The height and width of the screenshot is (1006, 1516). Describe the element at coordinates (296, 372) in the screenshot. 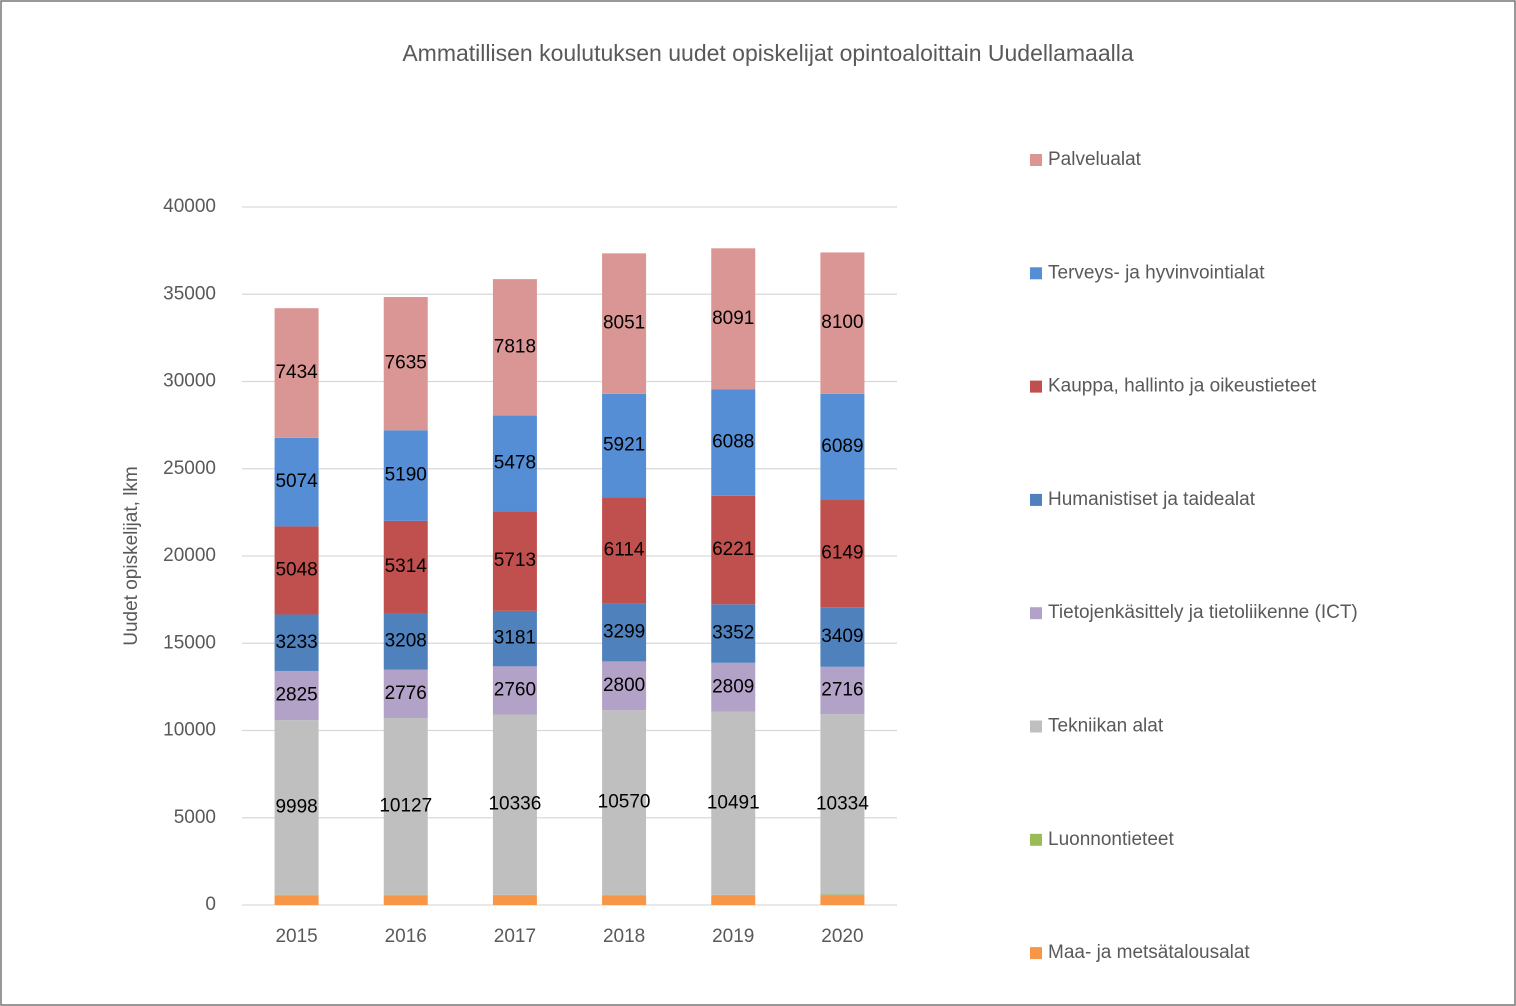

I see `data-label: 7434` at that location.